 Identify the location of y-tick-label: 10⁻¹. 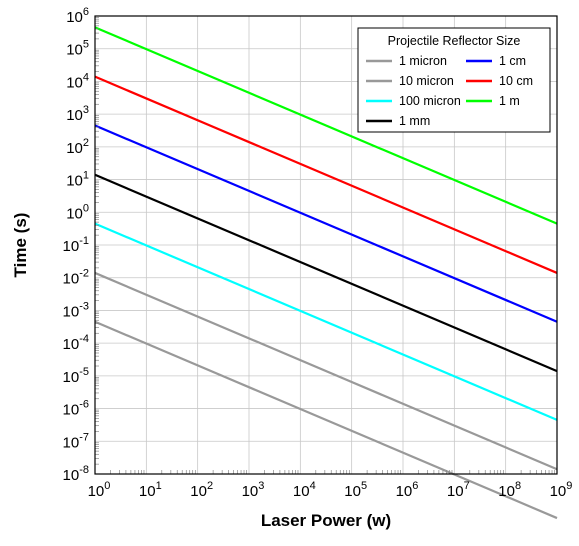
(76, 245).